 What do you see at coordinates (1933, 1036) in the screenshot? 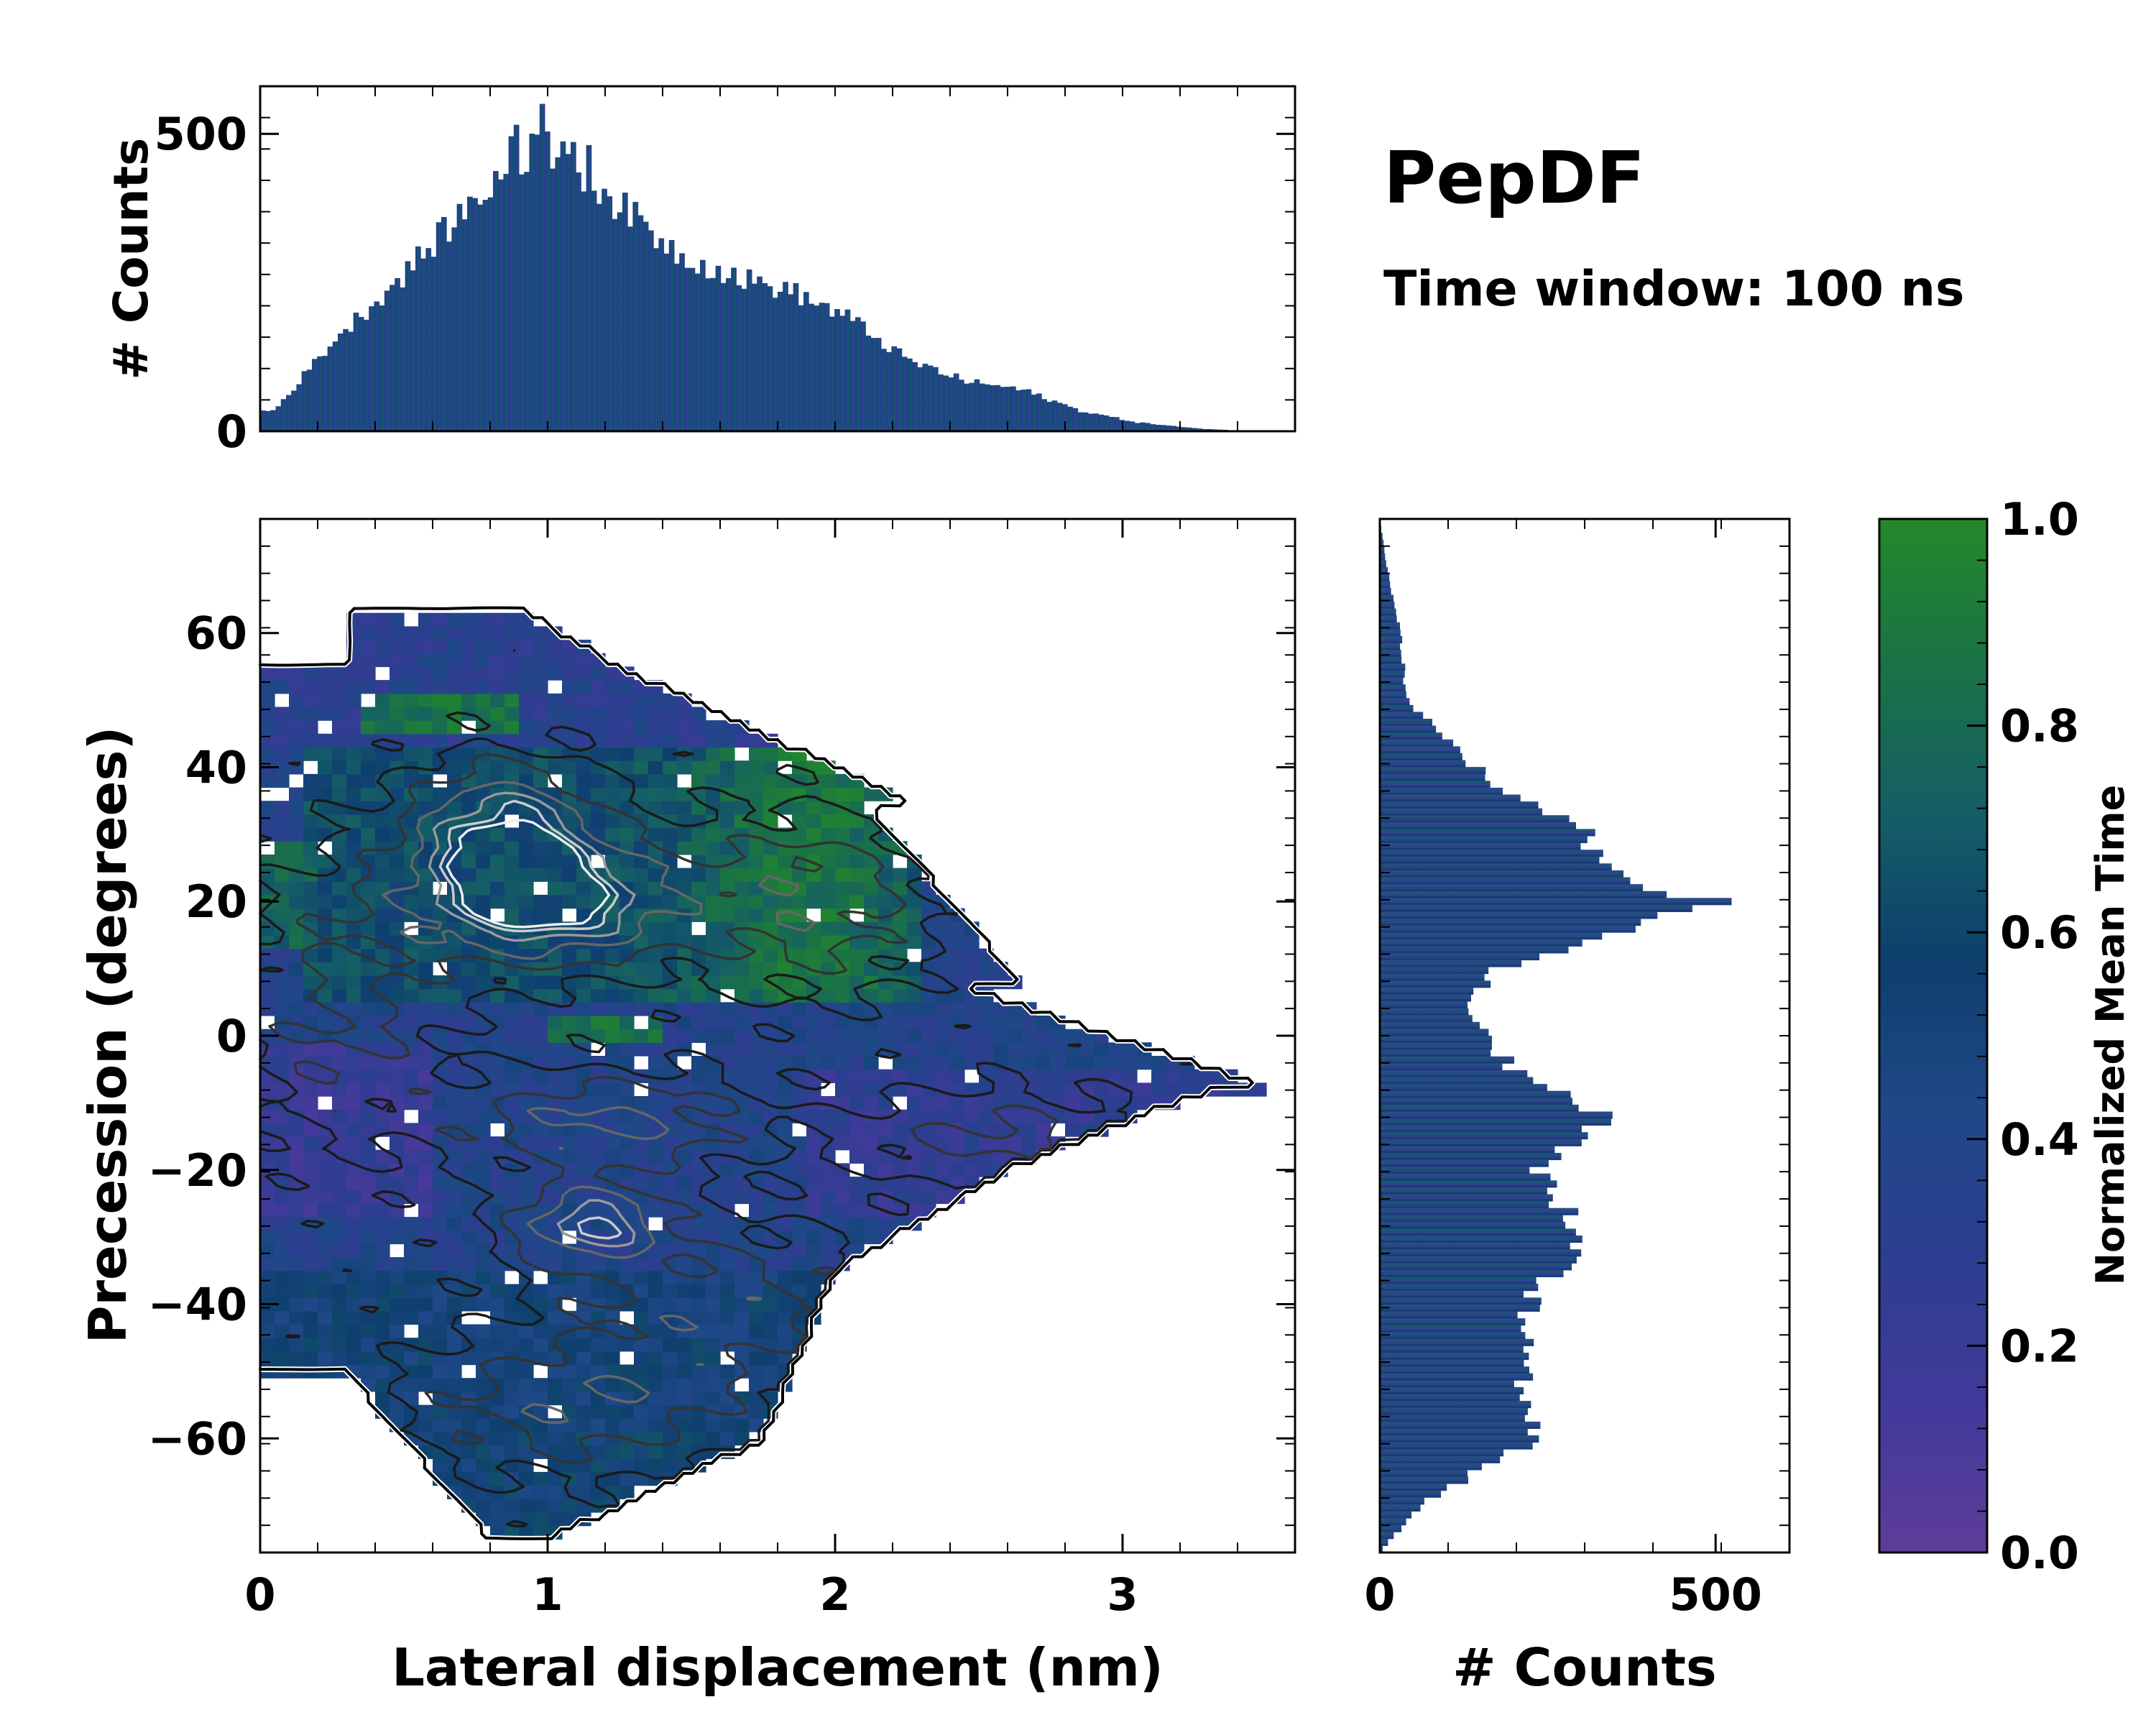
I see `colorbar-gradient` at bounding box center [1933, 1036].